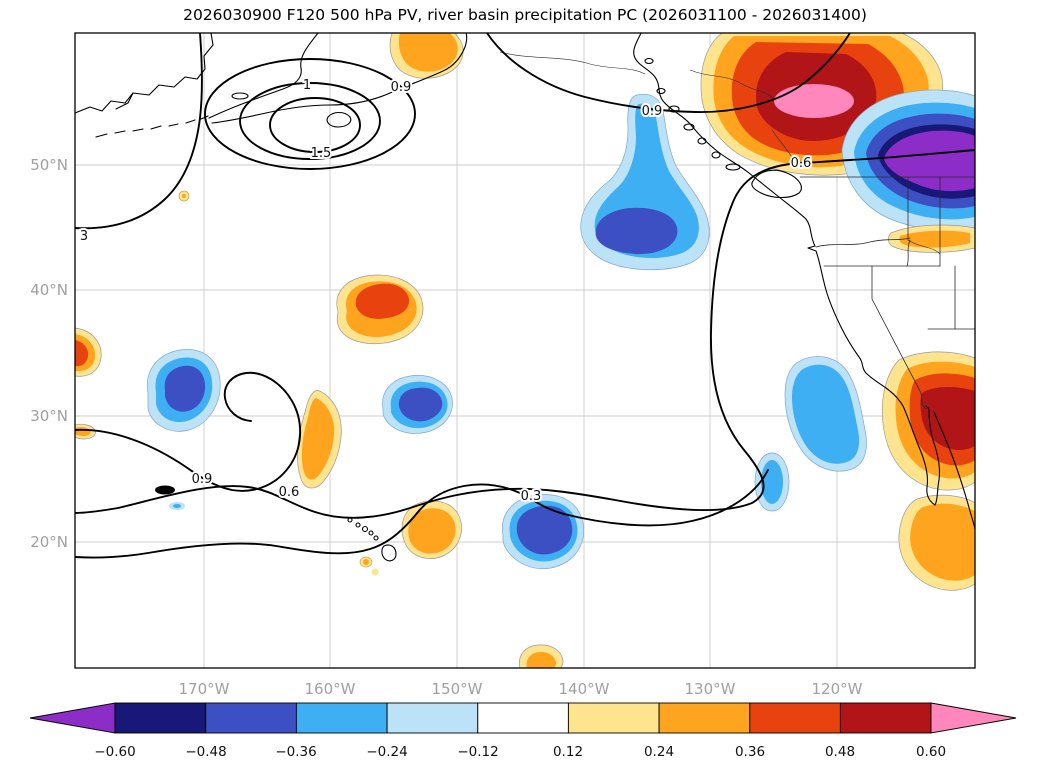 This screenshot has height=765, width=1047. Describe the element at coordinates (184, 196) in the screenshot. I see `anomaly-spec-yellow-nw` at that location.